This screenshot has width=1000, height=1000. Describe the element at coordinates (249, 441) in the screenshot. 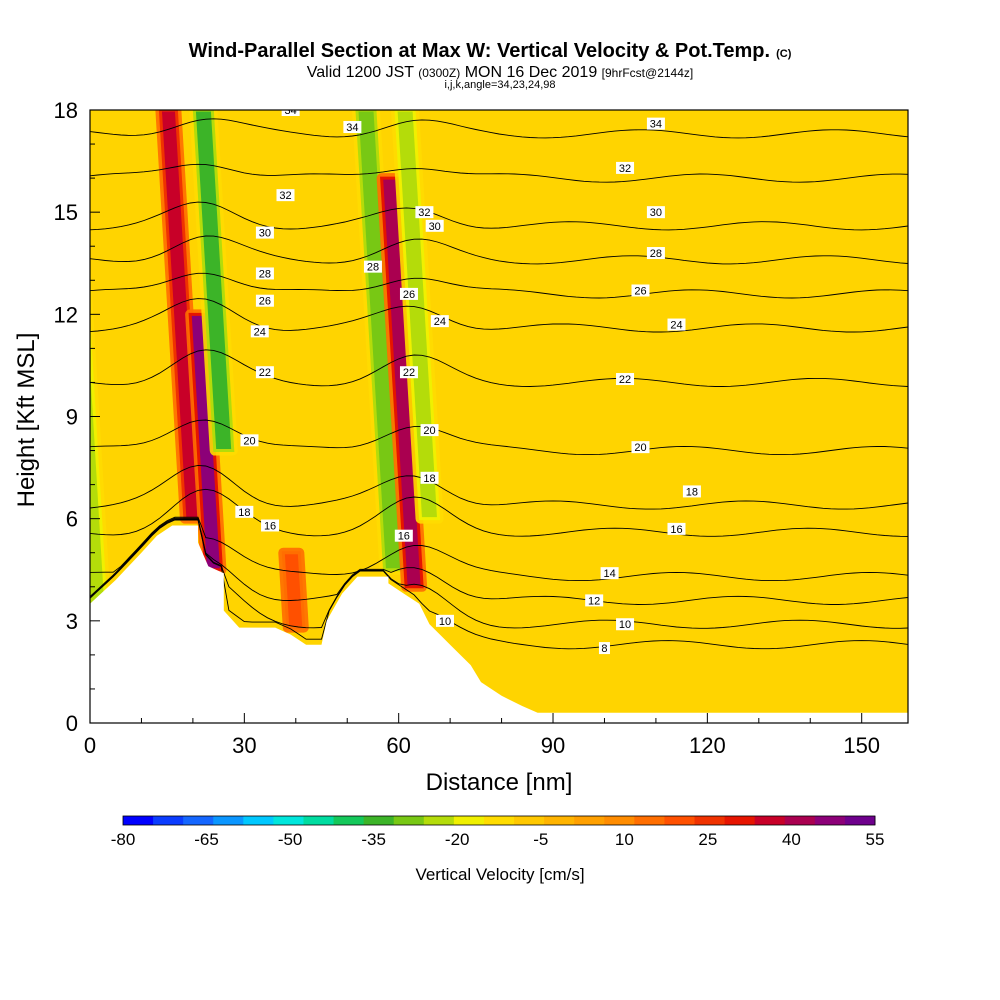

I see `isentrope-label-7: 20` at that location.